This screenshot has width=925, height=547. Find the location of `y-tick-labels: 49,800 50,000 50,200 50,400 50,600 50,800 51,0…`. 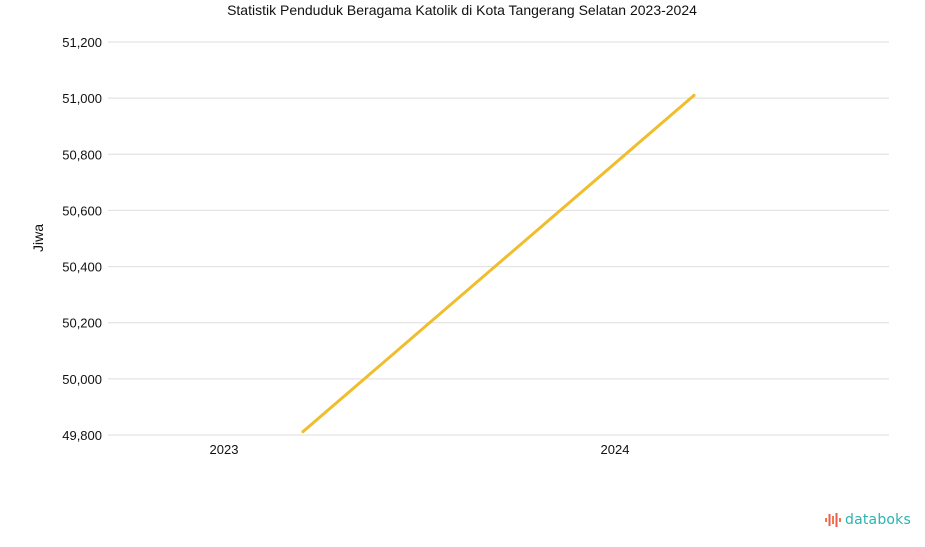

y-tick-labels: 49,800 50,000 50,200 50,400 50,600 50,800 51,0… is located at coordinates (82, 239).